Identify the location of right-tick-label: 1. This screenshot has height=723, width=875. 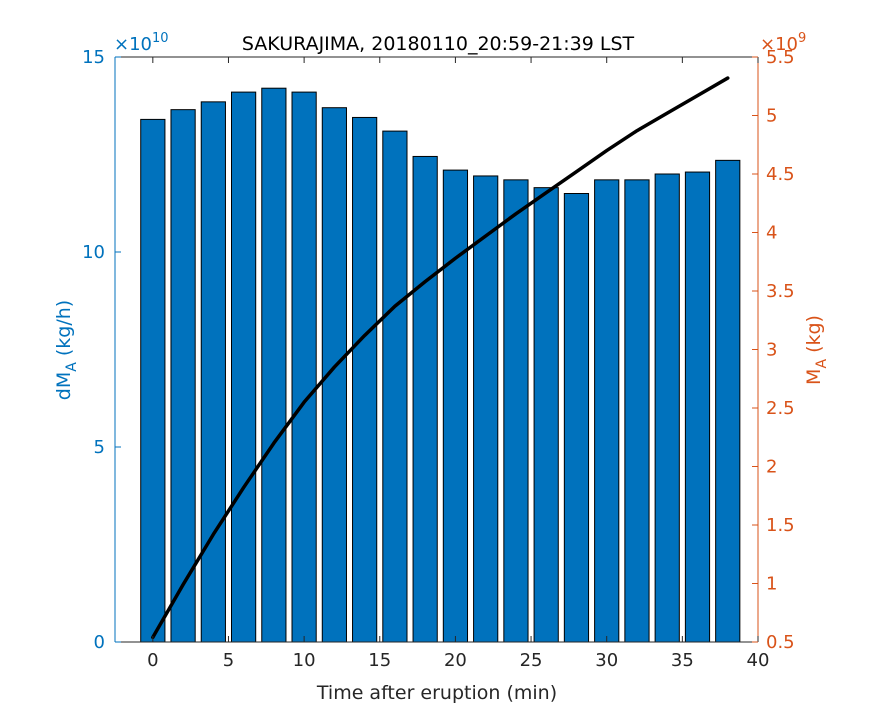
(771, 584).